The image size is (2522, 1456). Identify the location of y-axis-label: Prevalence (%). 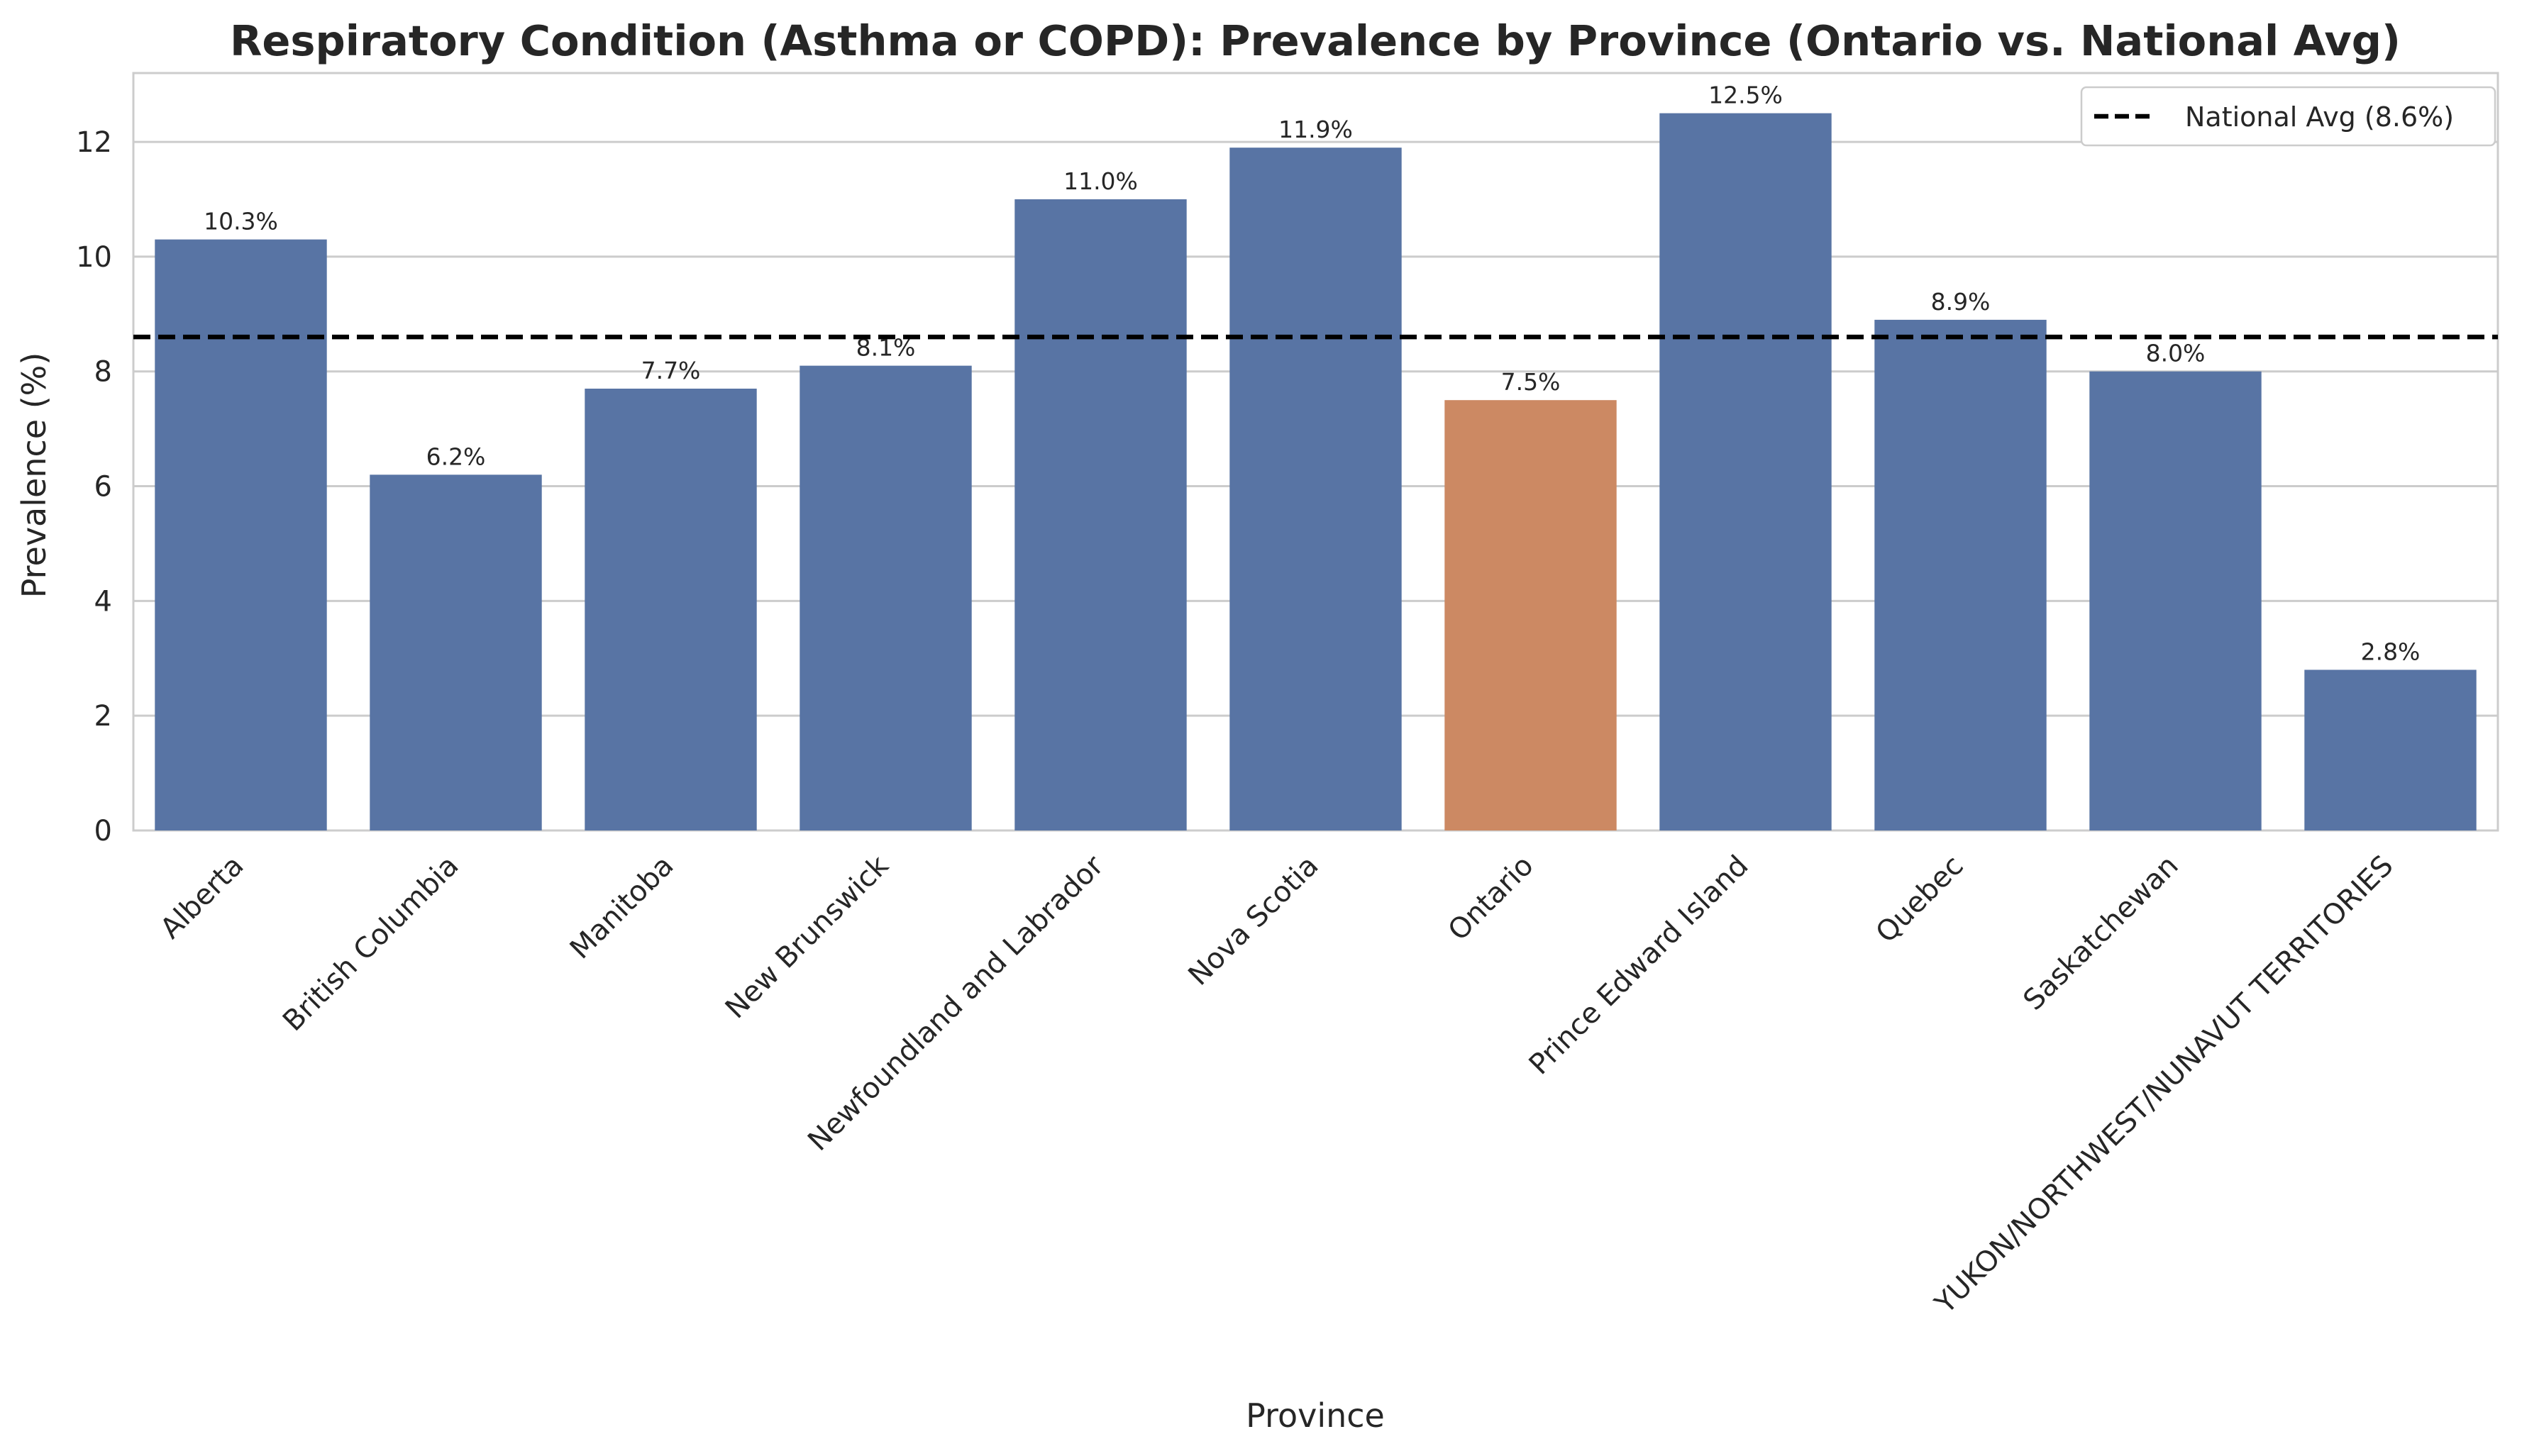
(34, 475).